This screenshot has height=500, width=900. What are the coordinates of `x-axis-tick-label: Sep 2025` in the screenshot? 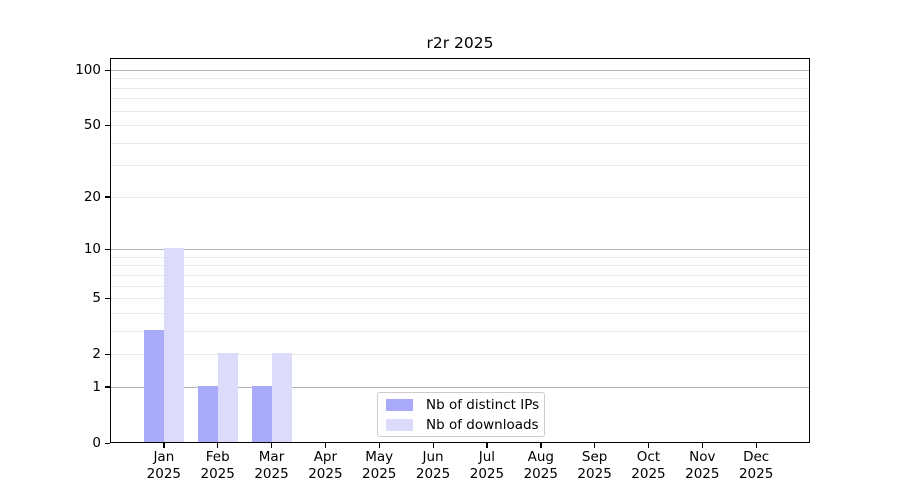 It's located at (594, 465).